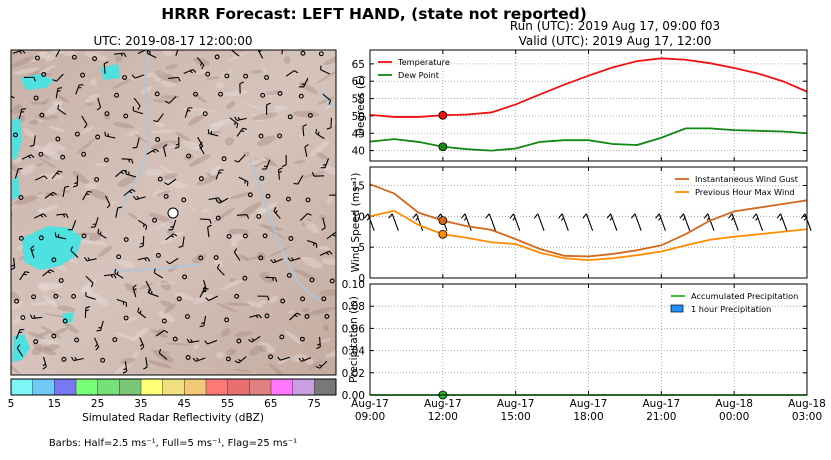 The width and height of the screenshot is (831, 460). What do you see at coordinates (744, 296) in the screenshot?
I see `legend-entry: Accumulated Precipitation` at bounding box center [744, 296].